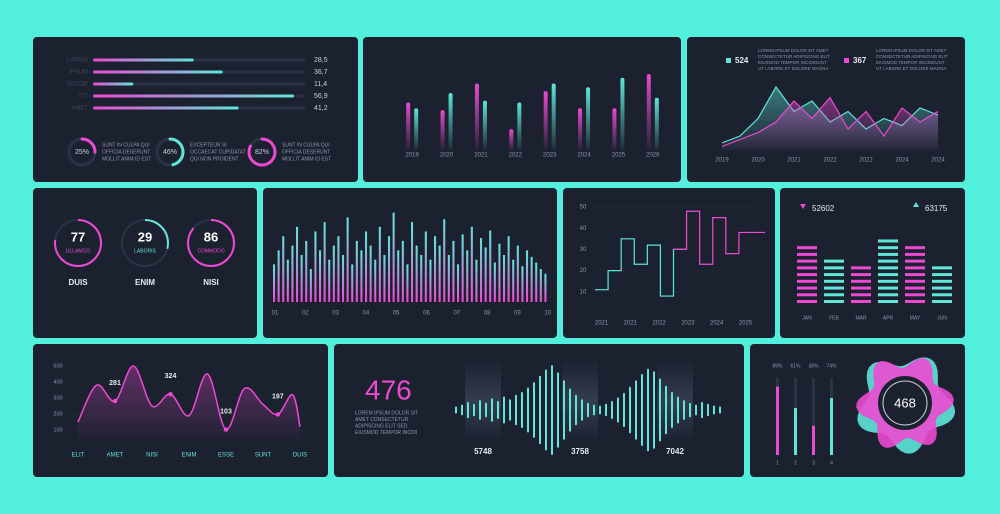 This screenshot has width=1000, height=514. Describe the element at coordinates (263, 456) in the screenshot. I see `x-tick-label: SUNT` at that location.